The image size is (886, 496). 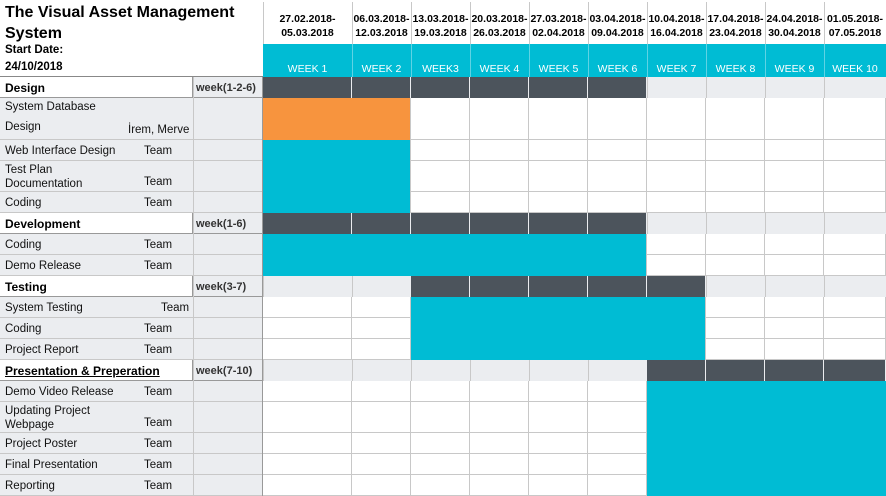 What do you see at coordinates (307, 26) in the screenshot?
I see `week-date-range: 27.02.2018- 05.03.2018` at bounding box center [307, 26].